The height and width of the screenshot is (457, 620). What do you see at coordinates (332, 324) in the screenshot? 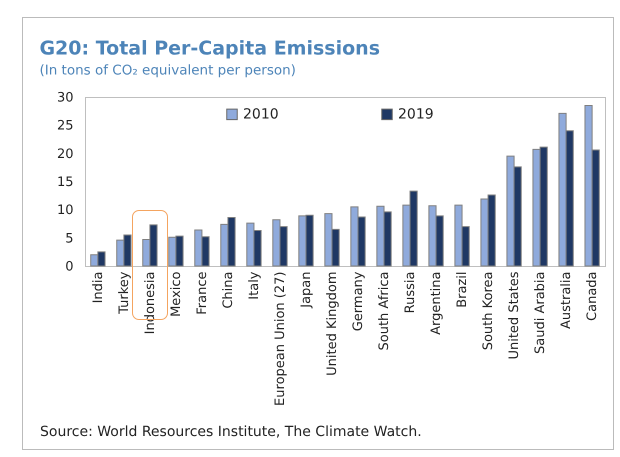
I see `x-tick-label: United Kingdom` at bounding box center [332, 324].